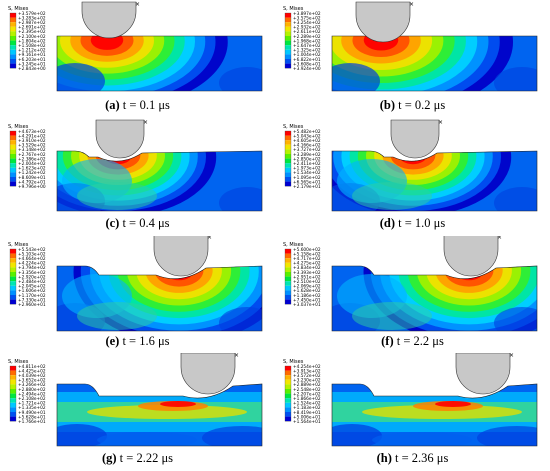 The width and height of the screenshot is (550, 471). Describe the element at coordinates (137, 105) in the screenshot. I see `caption-a: (a) t = 0.1 μs` at that location.